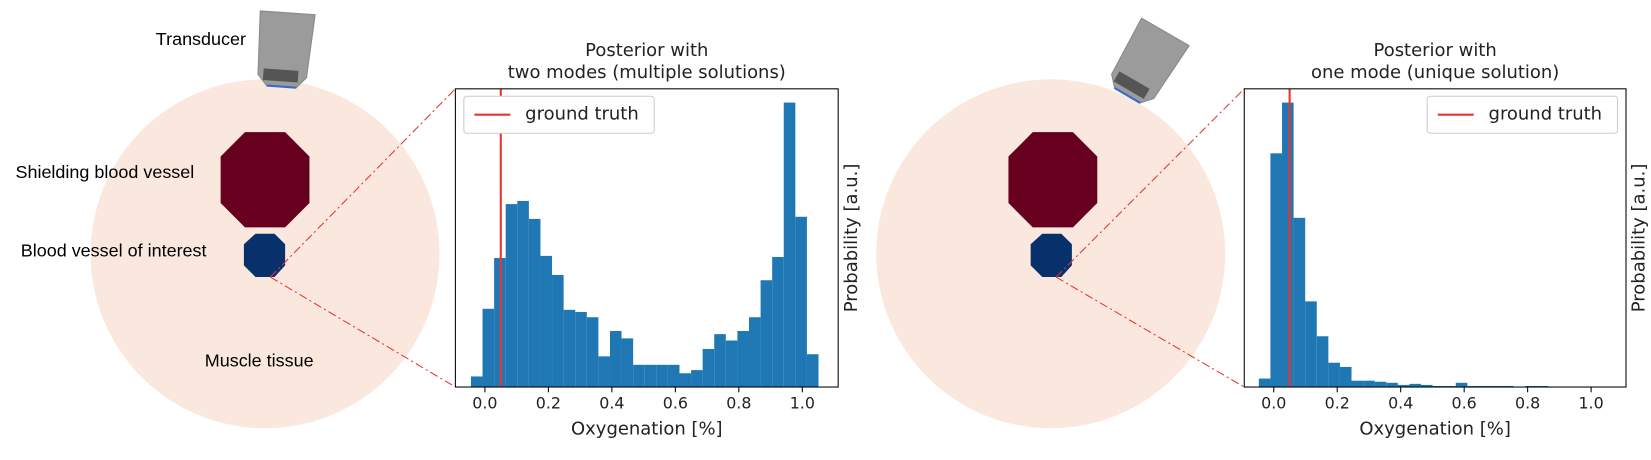  I want to click on label: Muscle tissue, so click(259, 360).